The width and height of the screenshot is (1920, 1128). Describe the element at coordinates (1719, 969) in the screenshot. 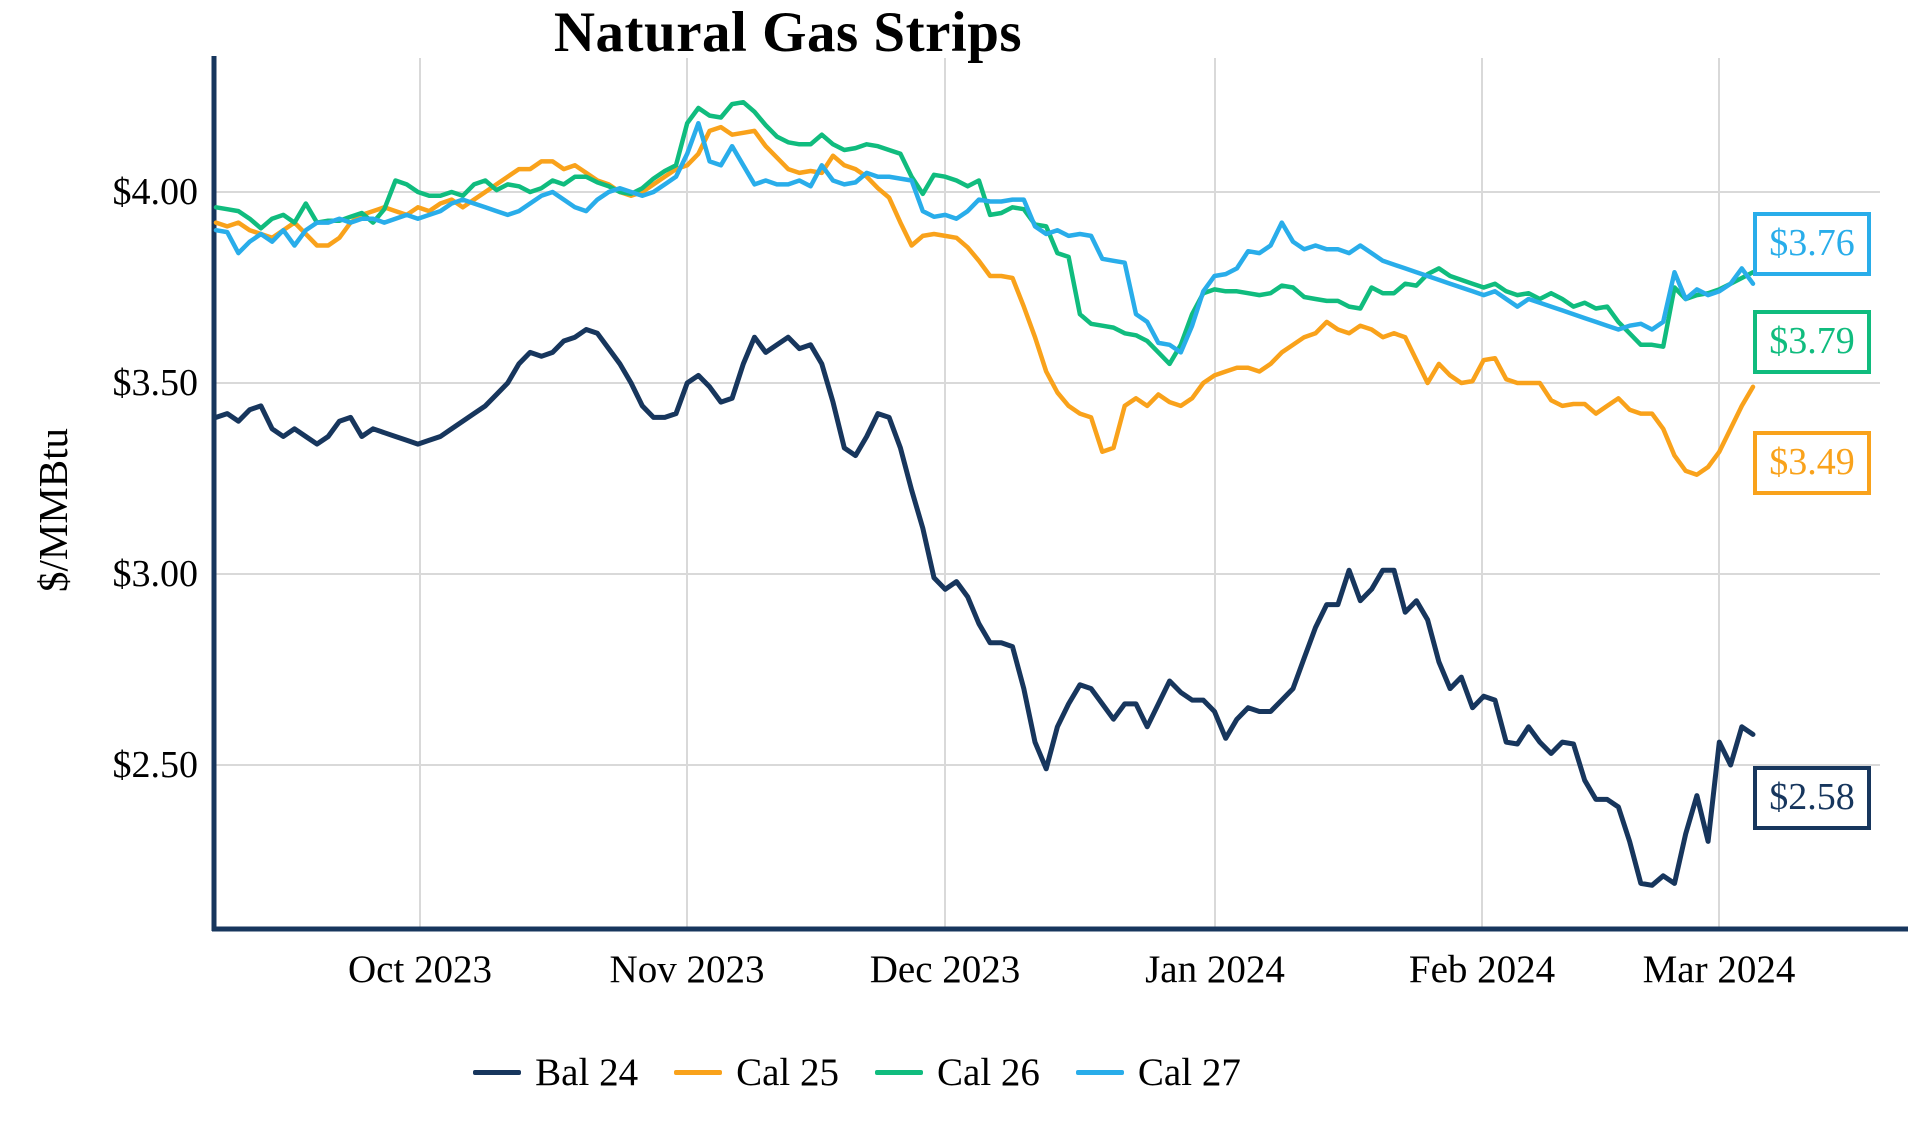

I see `x-tick-label-mar2024: Mar 2024` at that location.